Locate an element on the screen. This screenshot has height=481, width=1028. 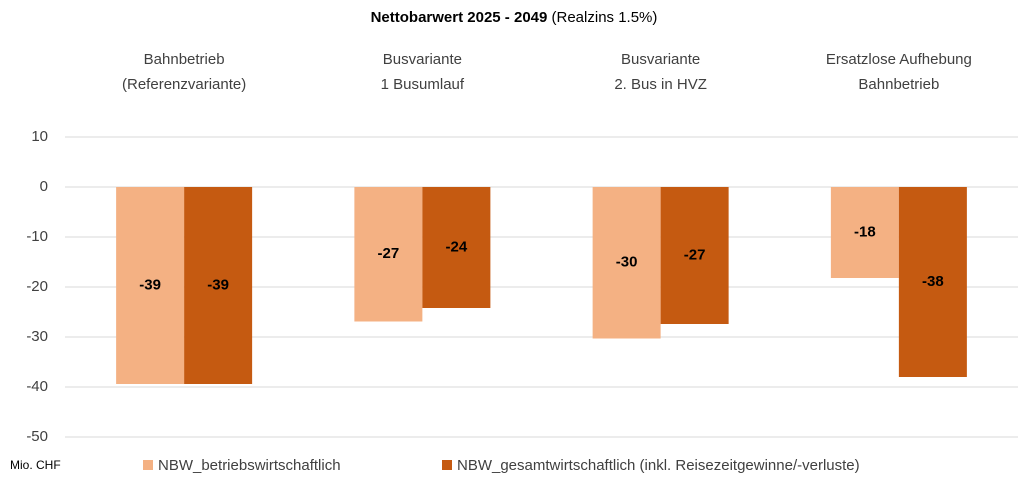
y-tick-label: 0 is located at coordinates (44, 186).